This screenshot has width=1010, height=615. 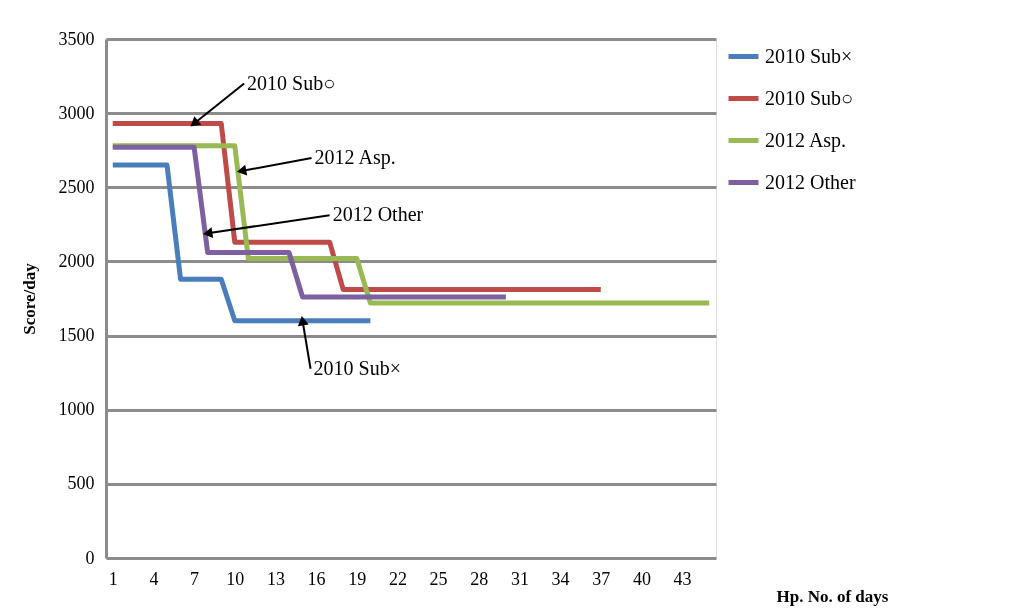 What do you see at coordinates (275, 578) in the screenshot?
I see `x-tick-label: 13` at bounding box center [275, 578].